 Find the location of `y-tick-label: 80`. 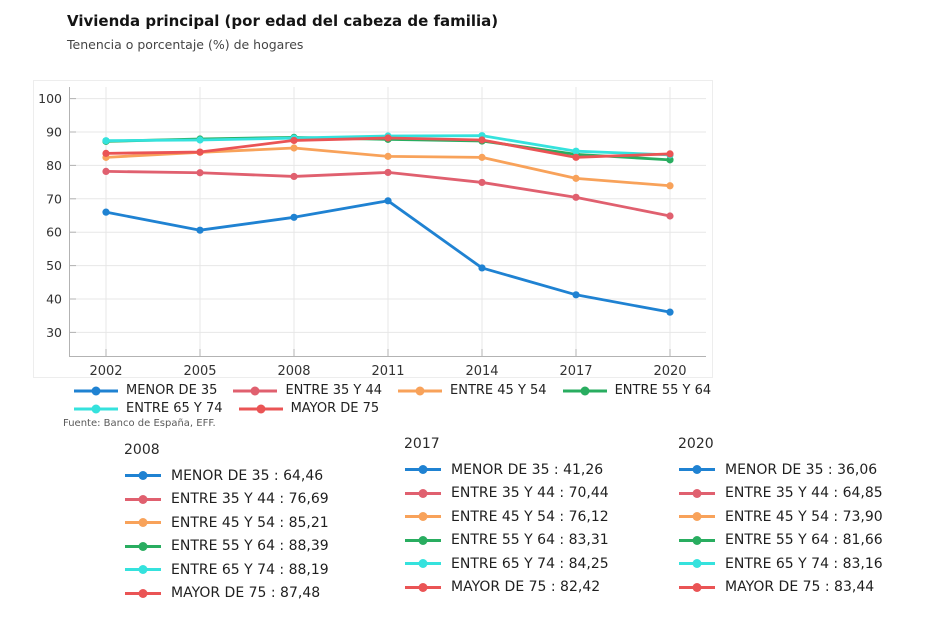

y-tick-label: 80 is located at coordinates (54, 165).